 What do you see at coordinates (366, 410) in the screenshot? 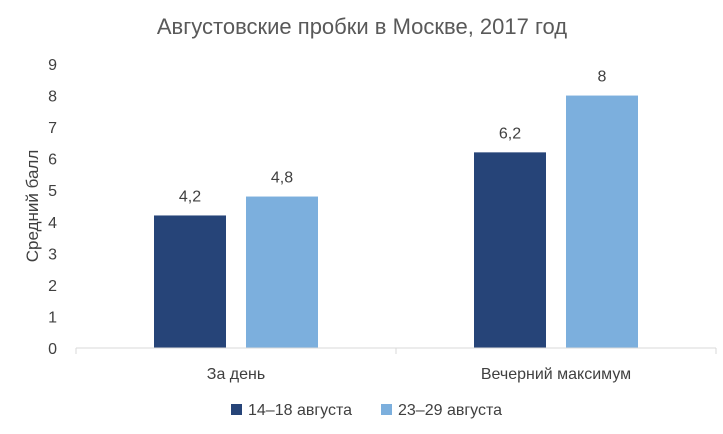
I see `legend: 14–18 августа 23–29 августа` at bounding box center [366, 410].